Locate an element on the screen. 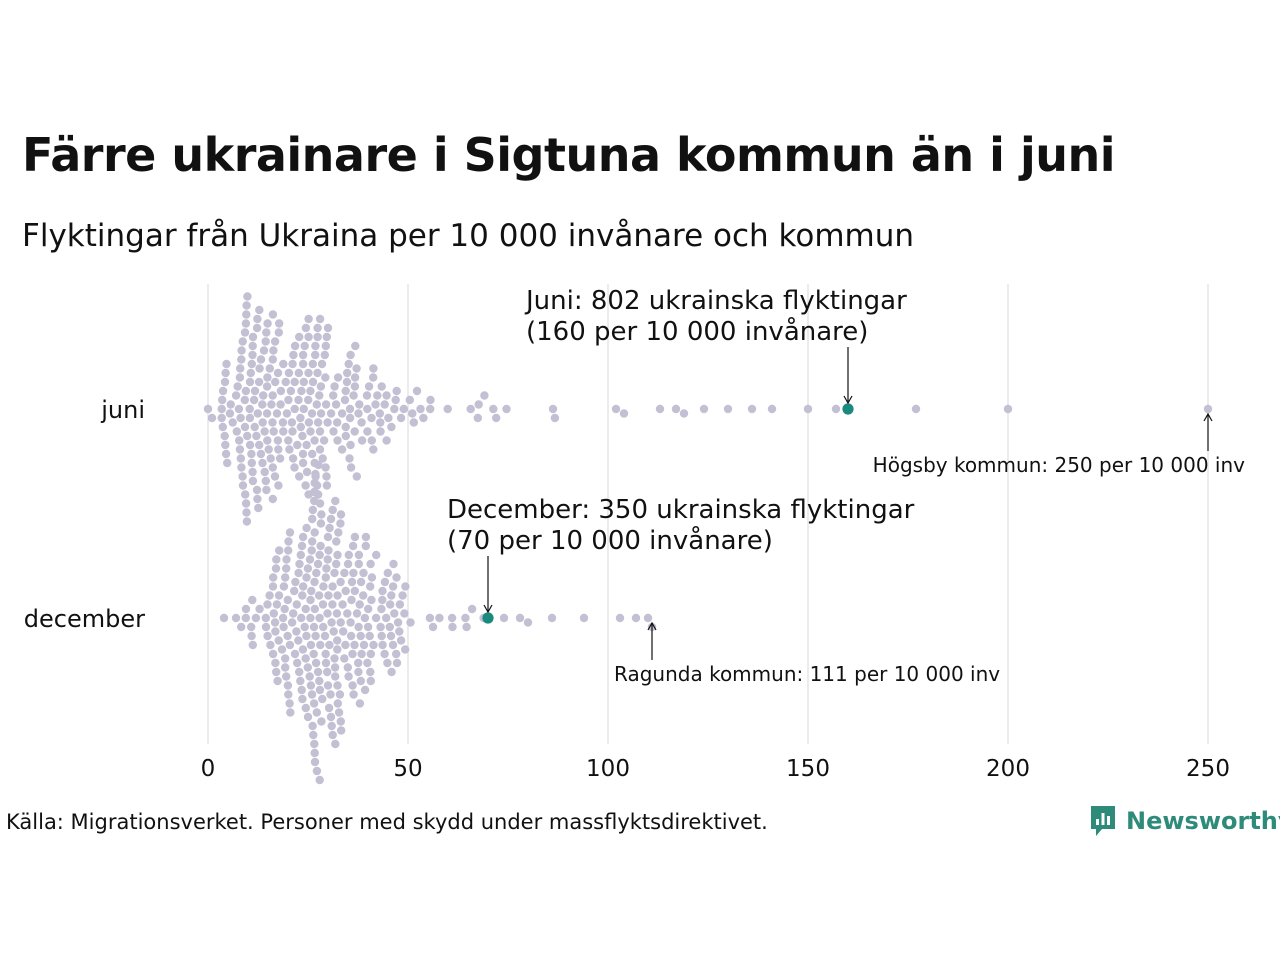 This screenshot has width=1280, height=960. newsworthy-logo: Newsworthy is located at coordinates (1184, 821).